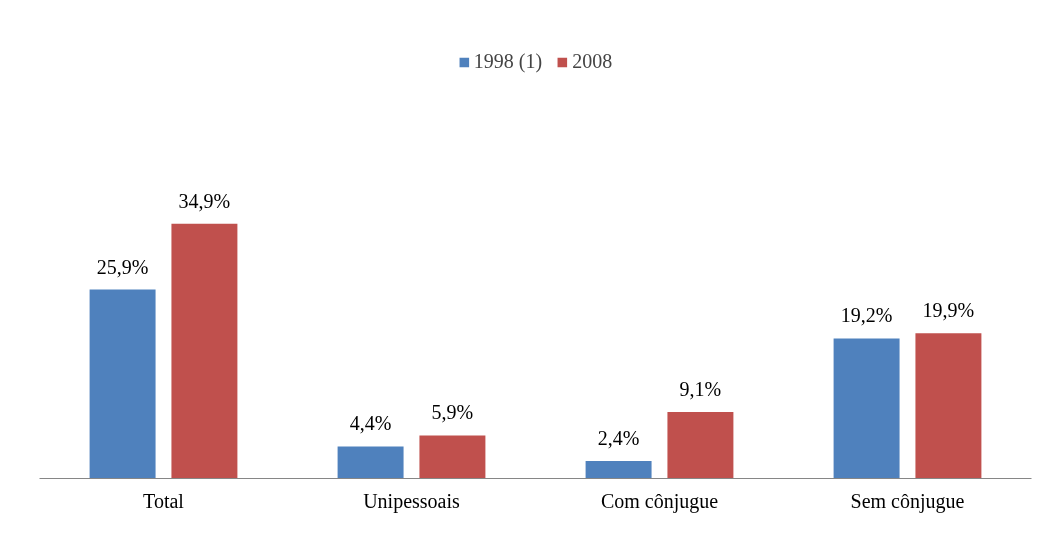 This screenshot has width=1054, height=536. I want to click on x-tick-label: Unipessoais, so click(412, 501).